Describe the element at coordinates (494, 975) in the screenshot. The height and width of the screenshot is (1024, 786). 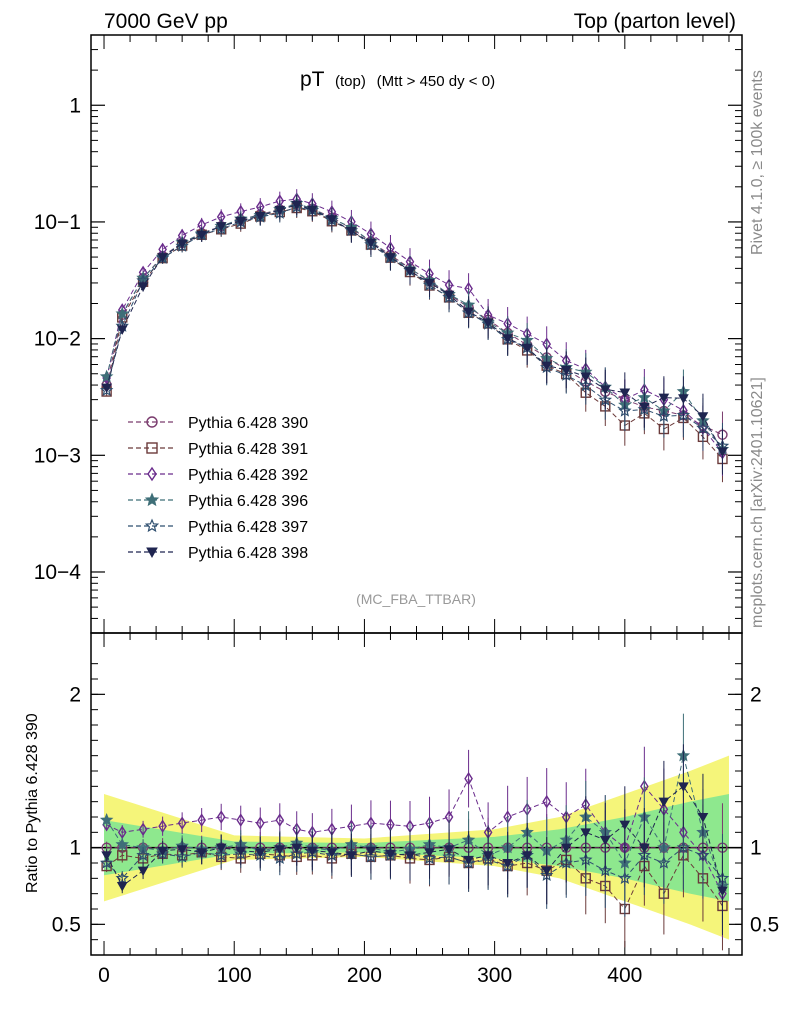
I see `x-tick-label: 300` at that location.